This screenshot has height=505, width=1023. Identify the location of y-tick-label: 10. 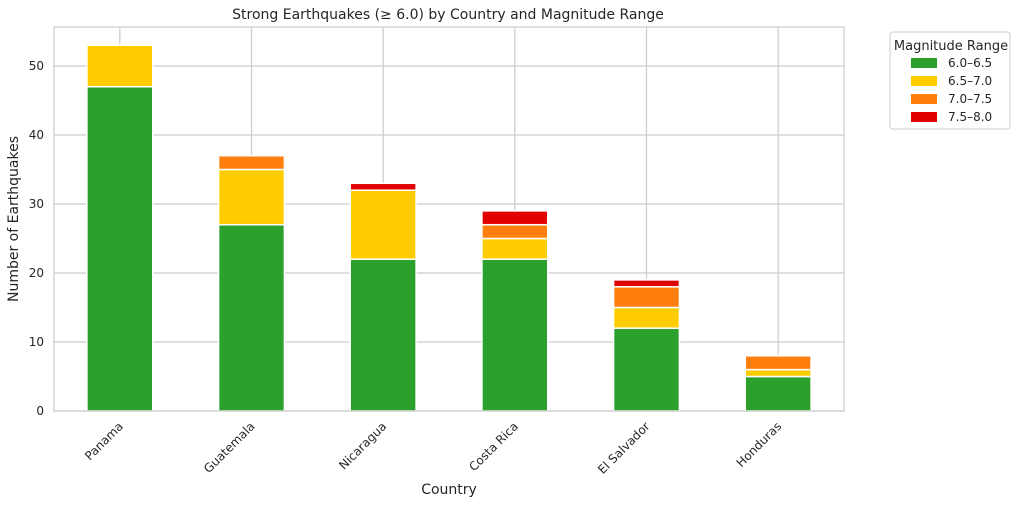
(36, 342).